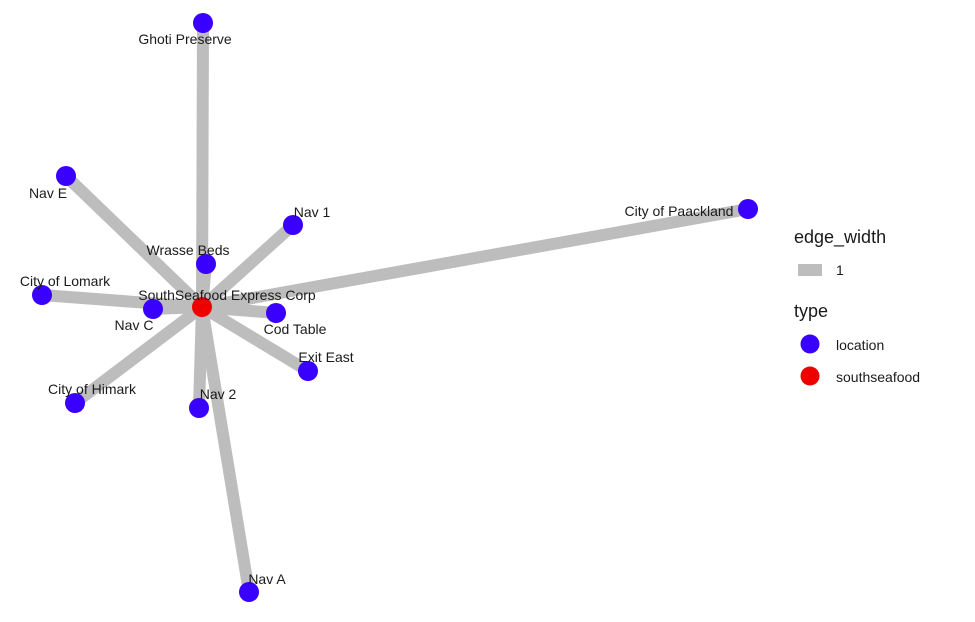 This screenshot has height=622, width=975. I want to click on legend-edge-swatch, so click(810, 270).